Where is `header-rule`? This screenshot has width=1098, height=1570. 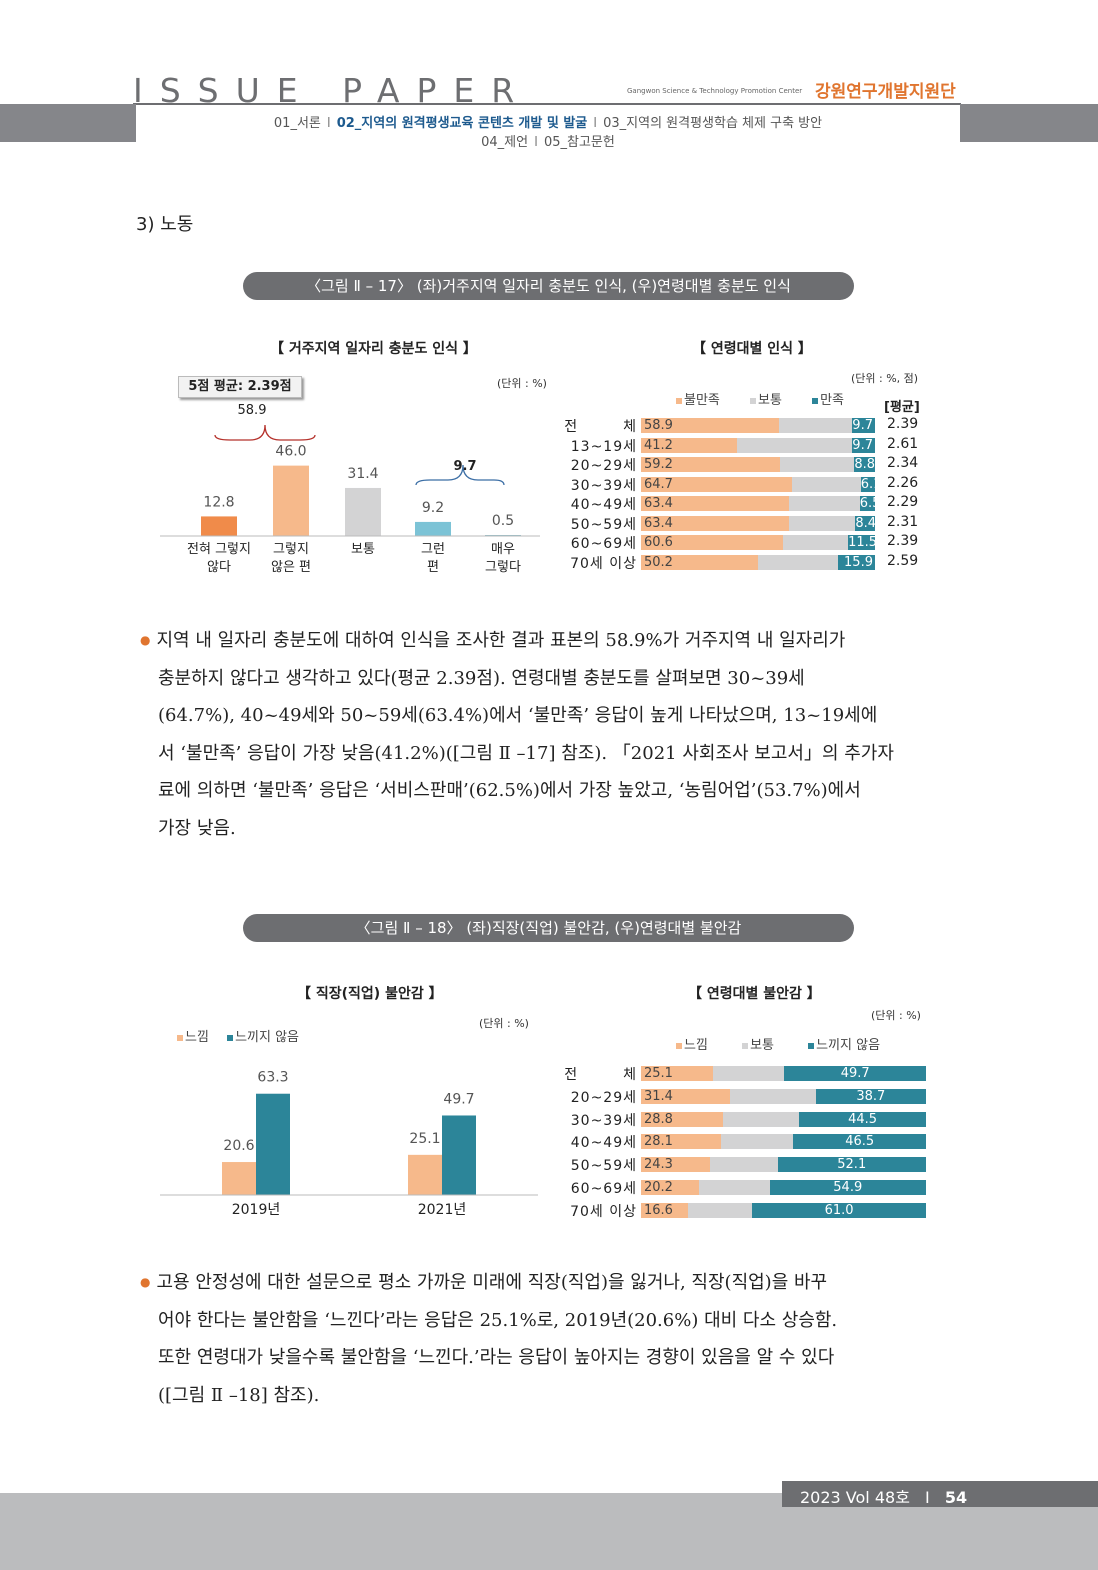 header-rule is located at coordinates (547, 104).